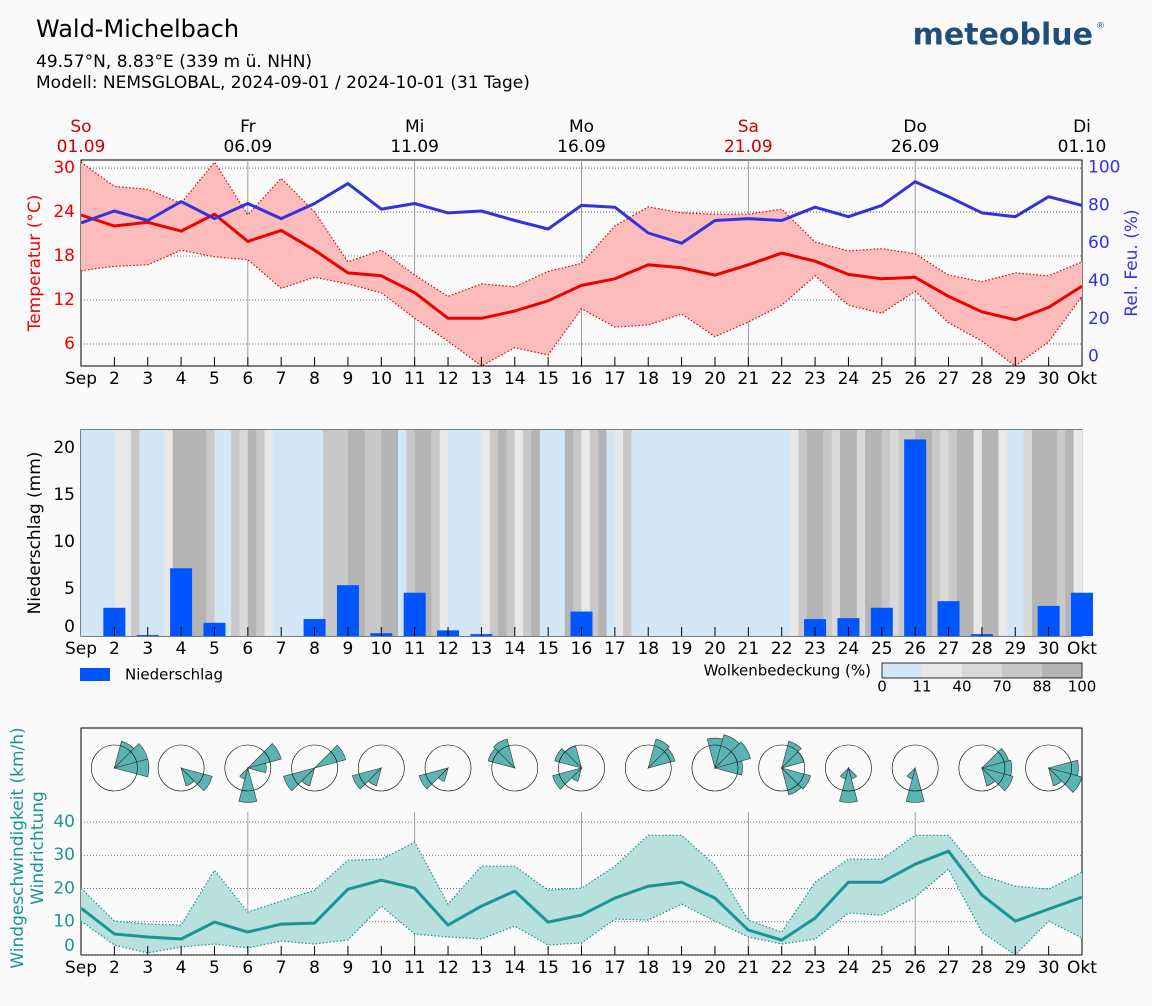  What do you see at coordinates (64, 300) in the screenshot?
I see `y-tick-label: 12` at bounding box center [64, 300].